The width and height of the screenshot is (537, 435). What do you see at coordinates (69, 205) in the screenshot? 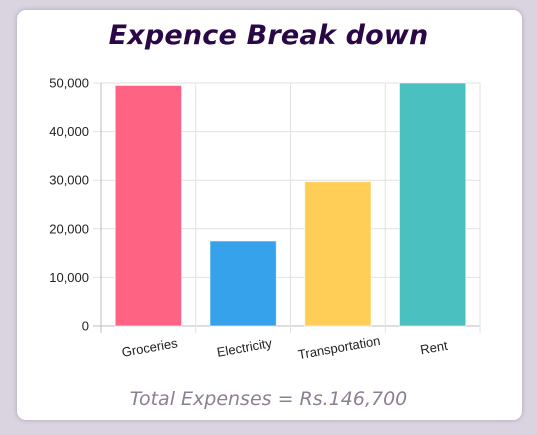
I see `y-axis-ticks: 0 10,000 20,000 30,000 40,000 50,000` at bounding box center [69, 205].